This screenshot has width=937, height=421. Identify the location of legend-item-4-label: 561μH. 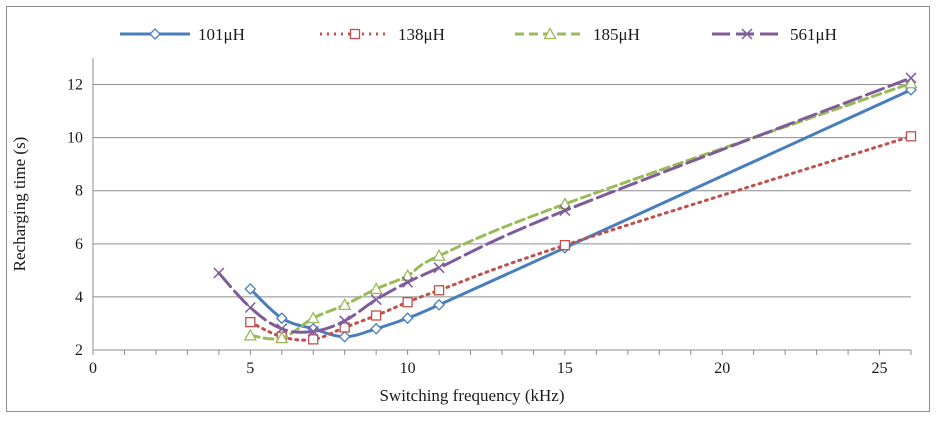
(813, 34).